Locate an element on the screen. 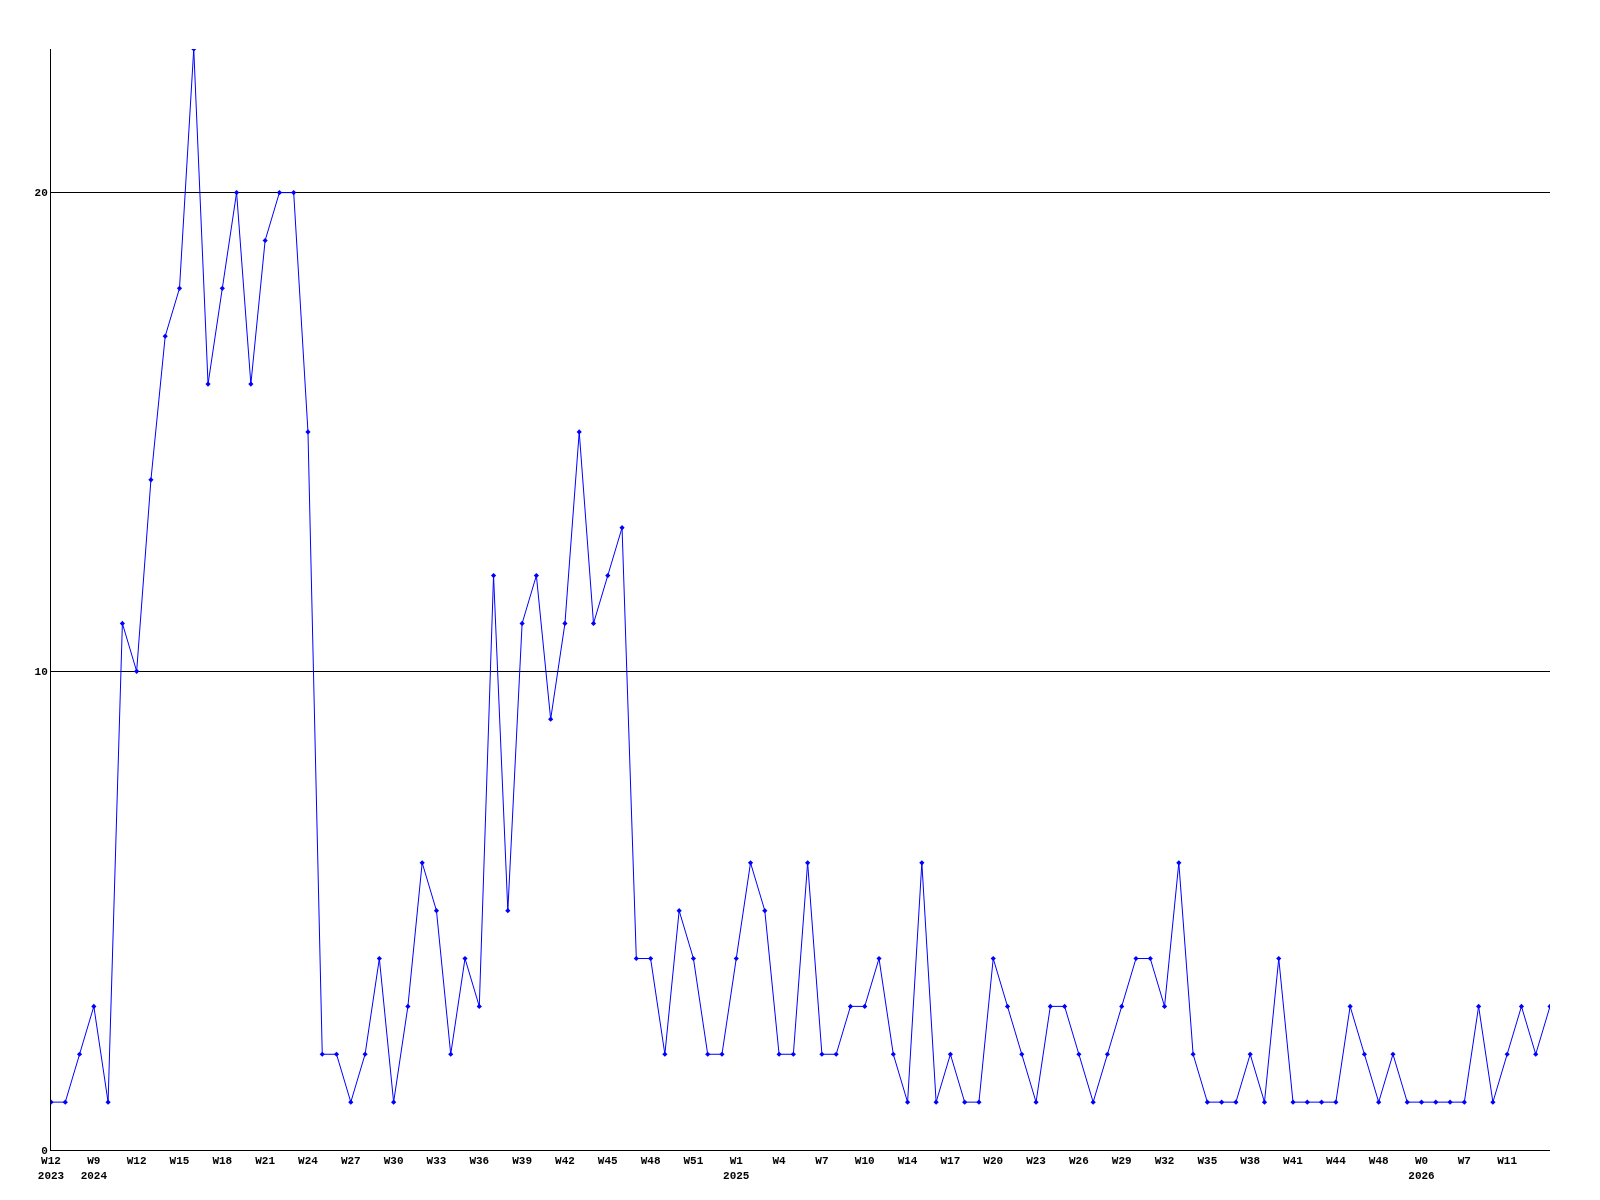  x-tick-label: W27 is located at coordinates (350, 1161).